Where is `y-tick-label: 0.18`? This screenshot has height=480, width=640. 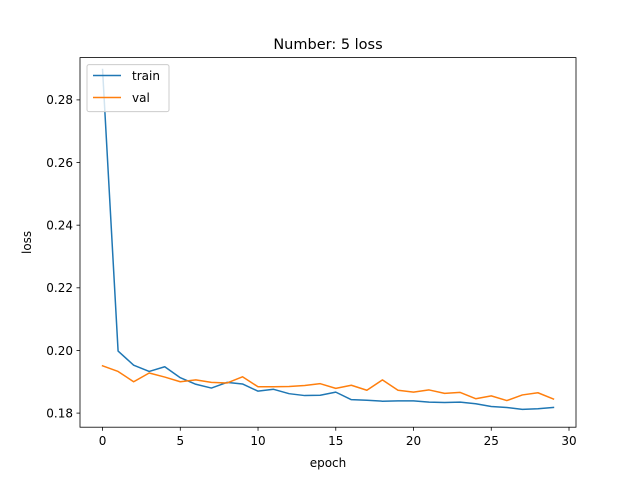
y-tick-label: 0.18 is located at coordinates (59, 413).